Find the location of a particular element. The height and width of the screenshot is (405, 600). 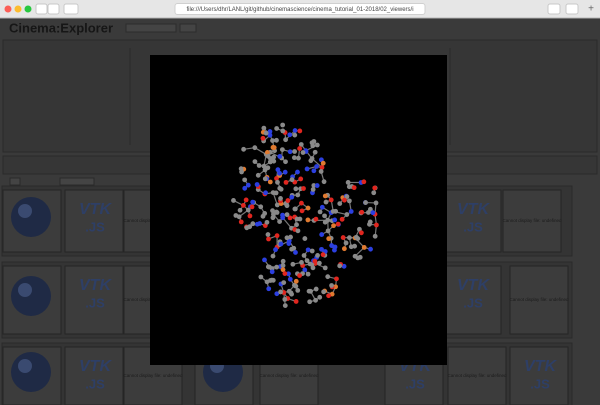

close-button is located at coordinates (8, 9).